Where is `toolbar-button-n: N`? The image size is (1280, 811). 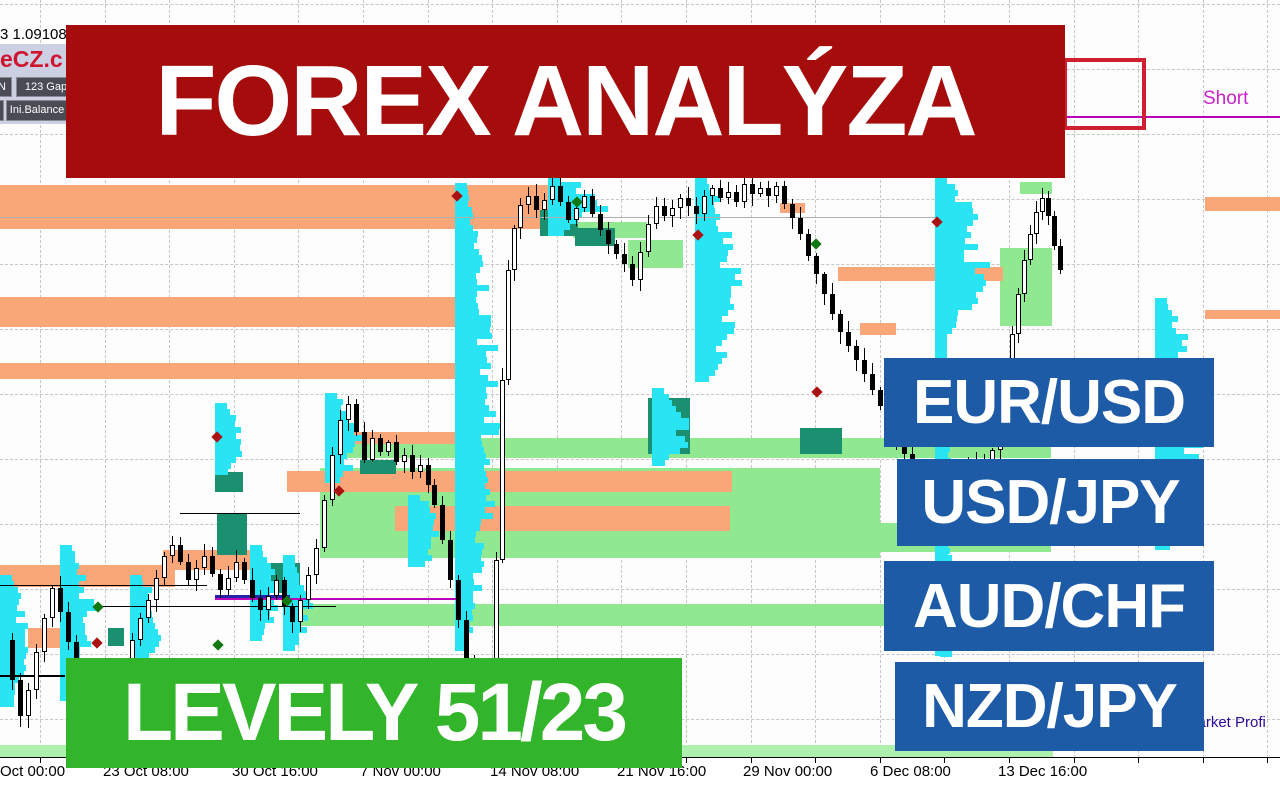
toolbar-button-n: N is located at coordinates (6, 87).